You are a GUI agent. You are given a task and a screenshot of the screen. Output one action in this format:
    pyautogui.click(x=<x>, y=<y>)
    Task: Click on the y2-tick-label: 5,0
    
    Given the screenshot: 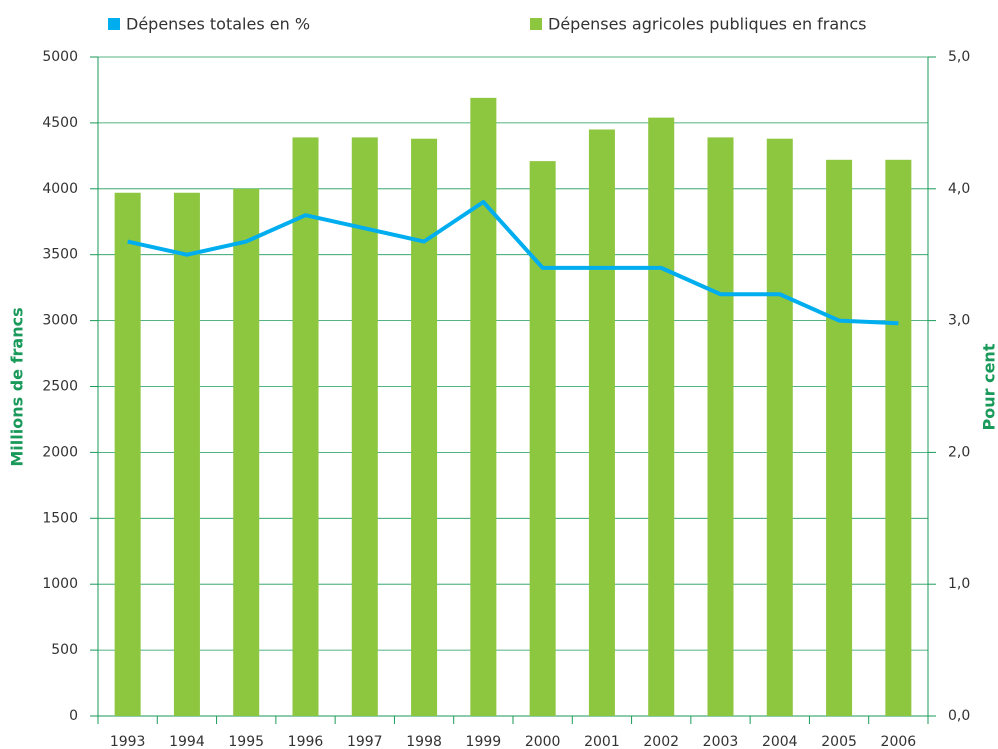 What is the action you would take?
    pyautogui.click(x=959, y=57)
    